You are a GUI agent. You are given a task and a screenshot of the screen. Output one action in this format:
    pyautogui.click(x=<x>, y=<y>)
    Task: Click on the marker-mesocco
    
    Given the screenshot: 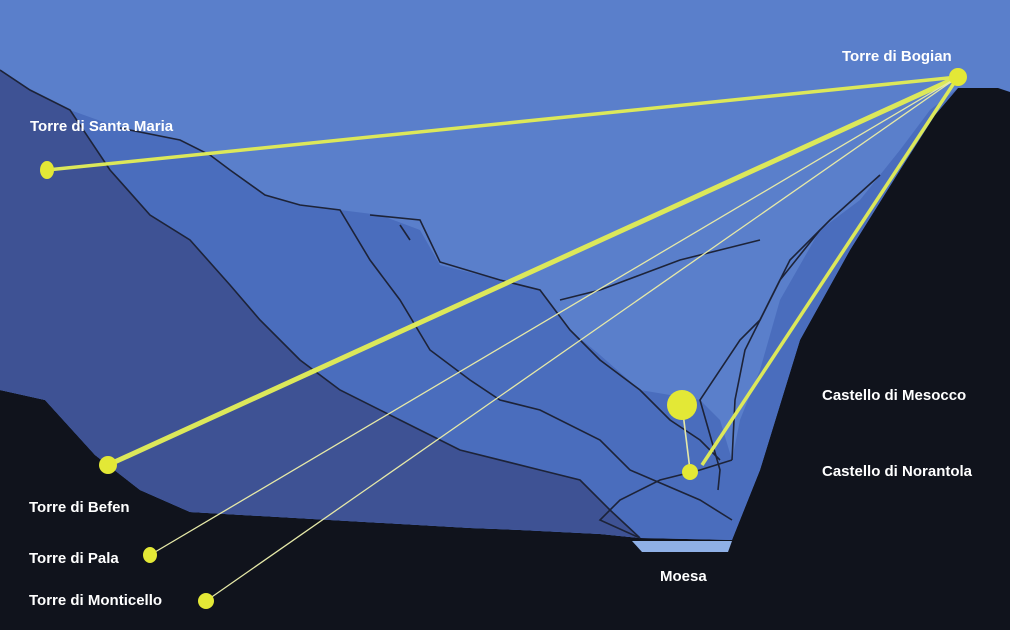 What is the action you would take?
    pyautogui.click(x=682, y=405)
    